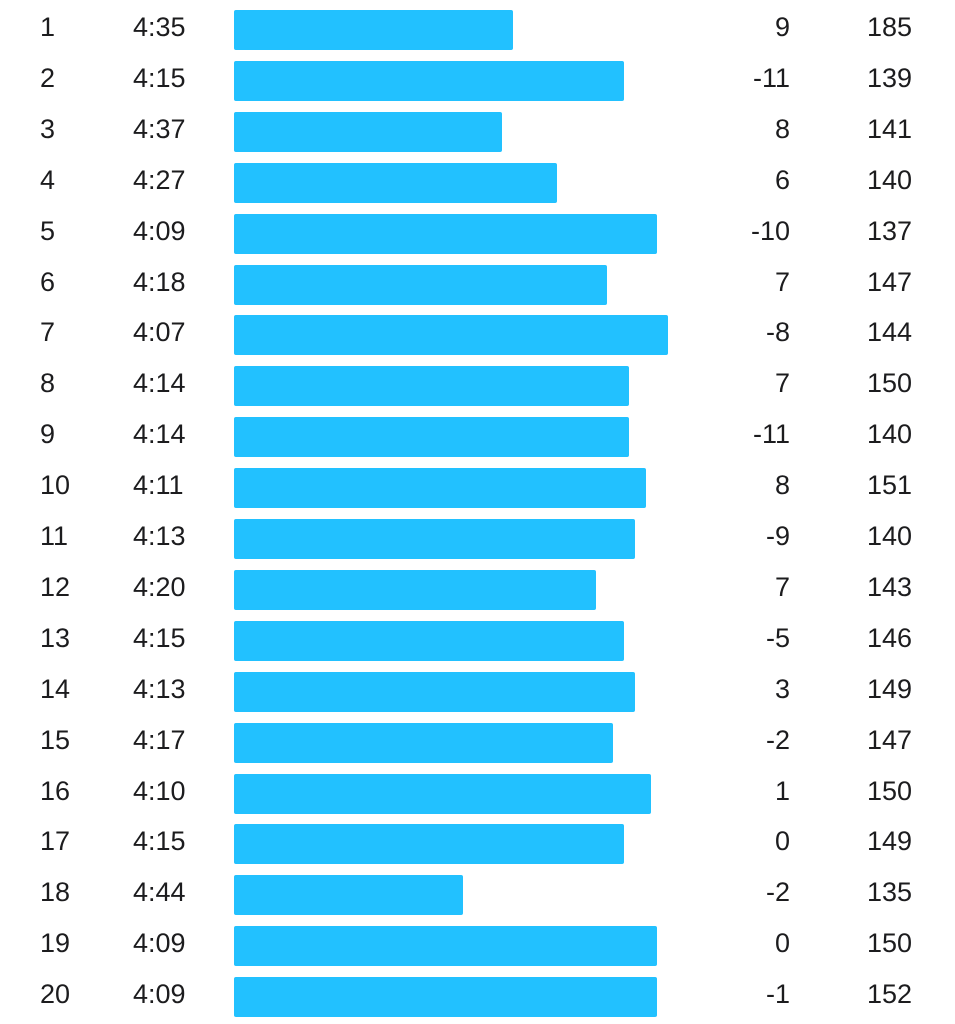 The image size is (955, 1024). I want to click on split-row: 19 4:09 0 150, so click(477, 943).